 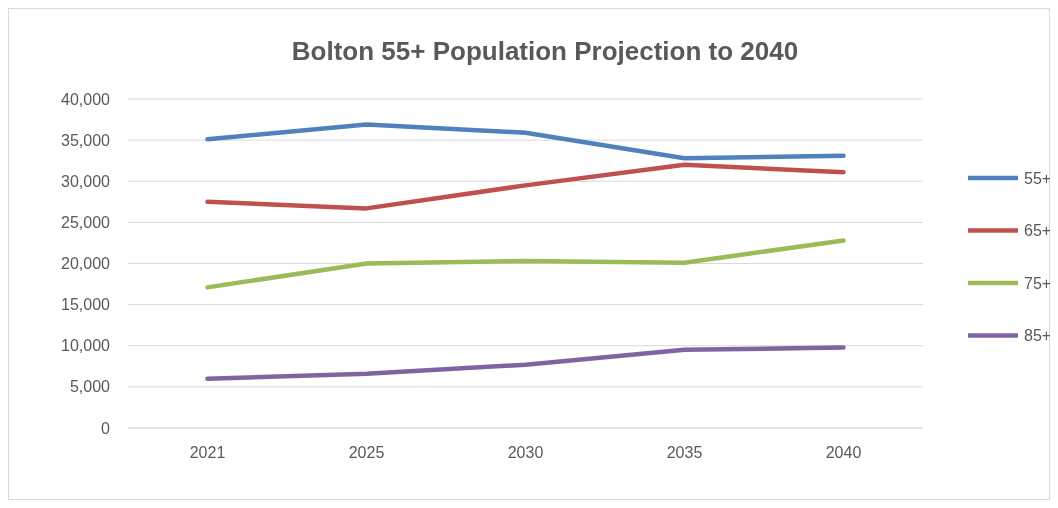 I want to click on legend-label: 55+, so click(x=1038, y=178).